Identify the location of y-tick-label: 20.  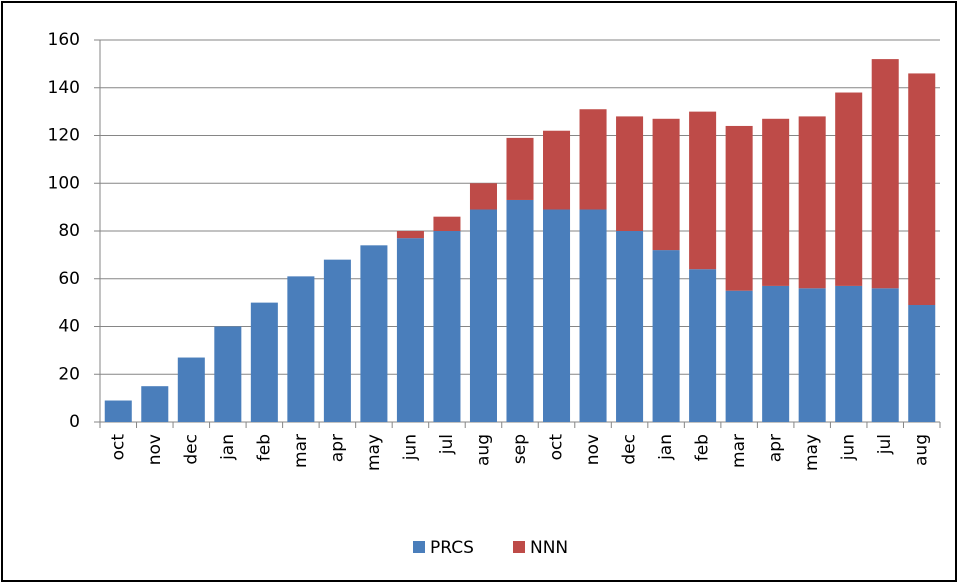
(69, 374).